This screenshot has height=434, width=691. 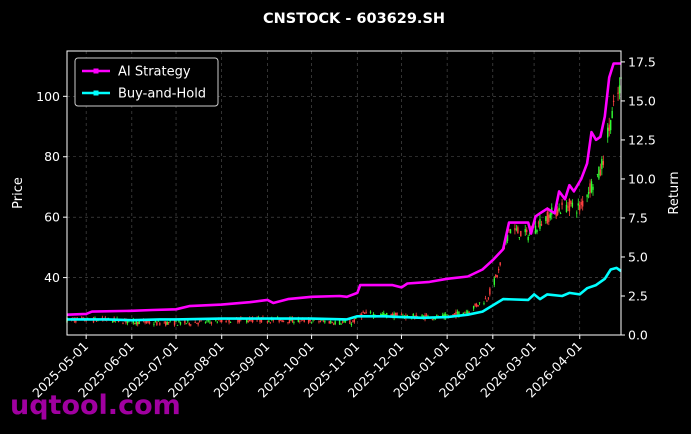 What do you see at coordinates (162, 94) in the screenshot?
I see `legend-label: Buy-and-Hold` at bounding box center [162, 94].